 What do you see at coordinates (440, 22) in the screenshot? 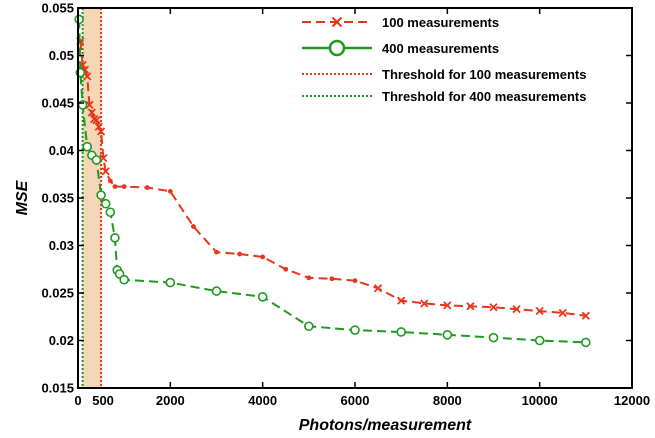
I see `legend-label-100: 100 measurements` at bounding box center [440, 22].